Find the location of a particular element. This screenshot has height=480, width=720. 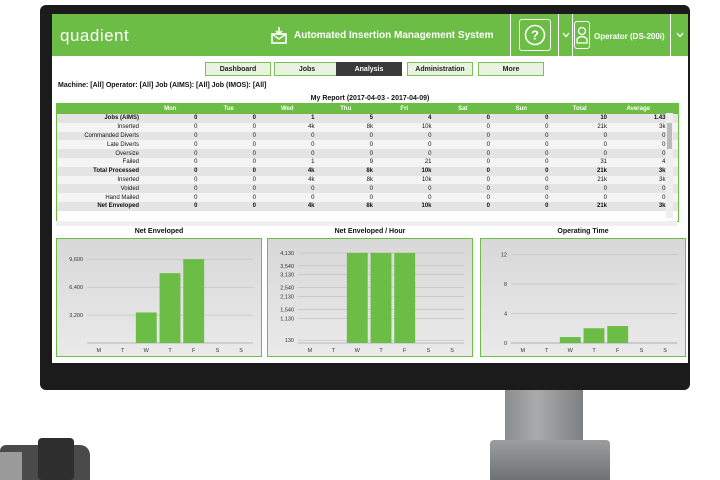

y-tick-label: 2,540 is located at coordinates (287, 289).